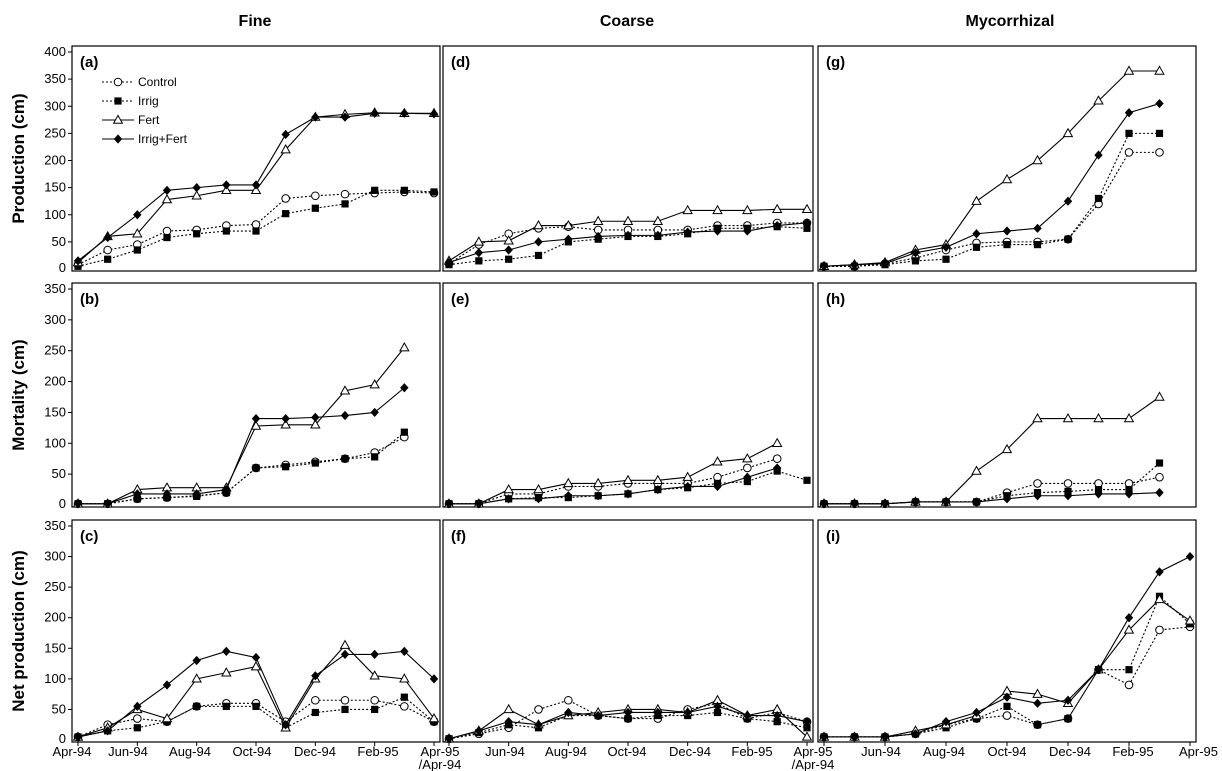 The height and width of the screenshot is (771, 1222). What do you see at coordinates (148, 101) in the screenshot?
I see `legend-label-irrig: Irrig` at bounding box center [148, 101].